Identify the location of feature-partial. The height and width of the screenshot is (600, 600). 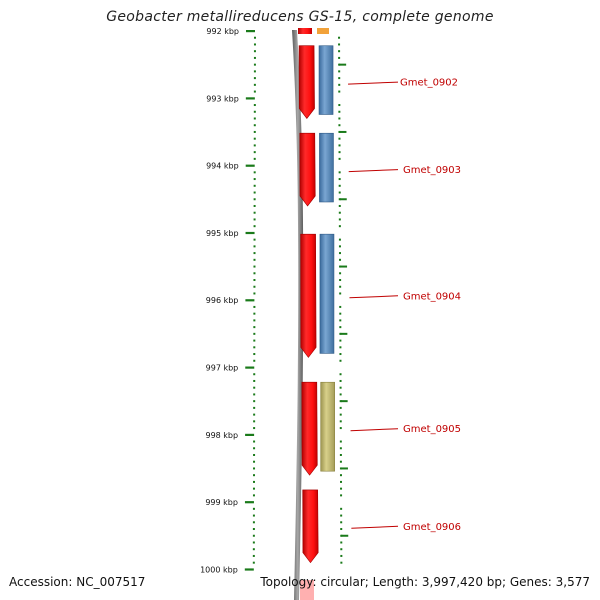
(307, 590).